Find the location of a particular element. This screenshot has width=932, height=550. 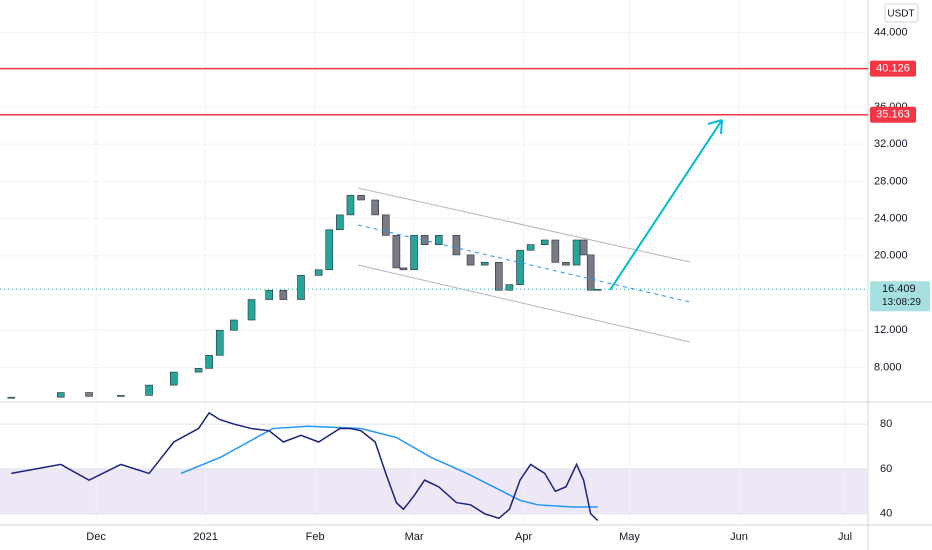

y-tick-label: 32.000 is located at coordinates (891, 144).